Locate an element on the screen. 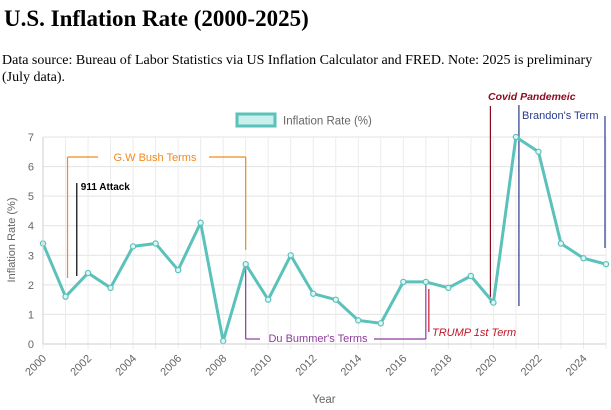 This screenshot has width=611, height=410. data-point-2019 is located at coordinates (471, 276).